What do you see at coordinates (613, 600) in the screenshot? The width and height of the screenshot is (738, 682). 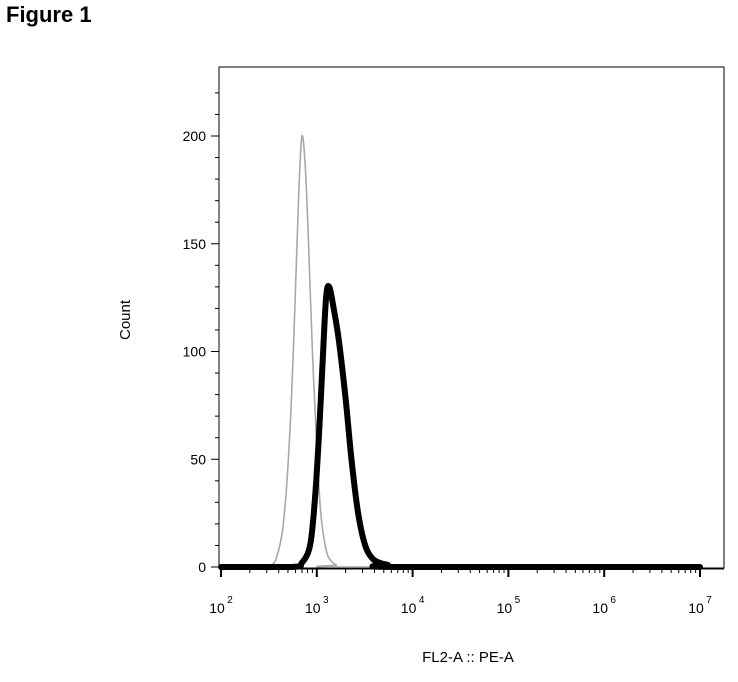 I see `x-tick-exponent: 6` at bounding box center [613, 600].